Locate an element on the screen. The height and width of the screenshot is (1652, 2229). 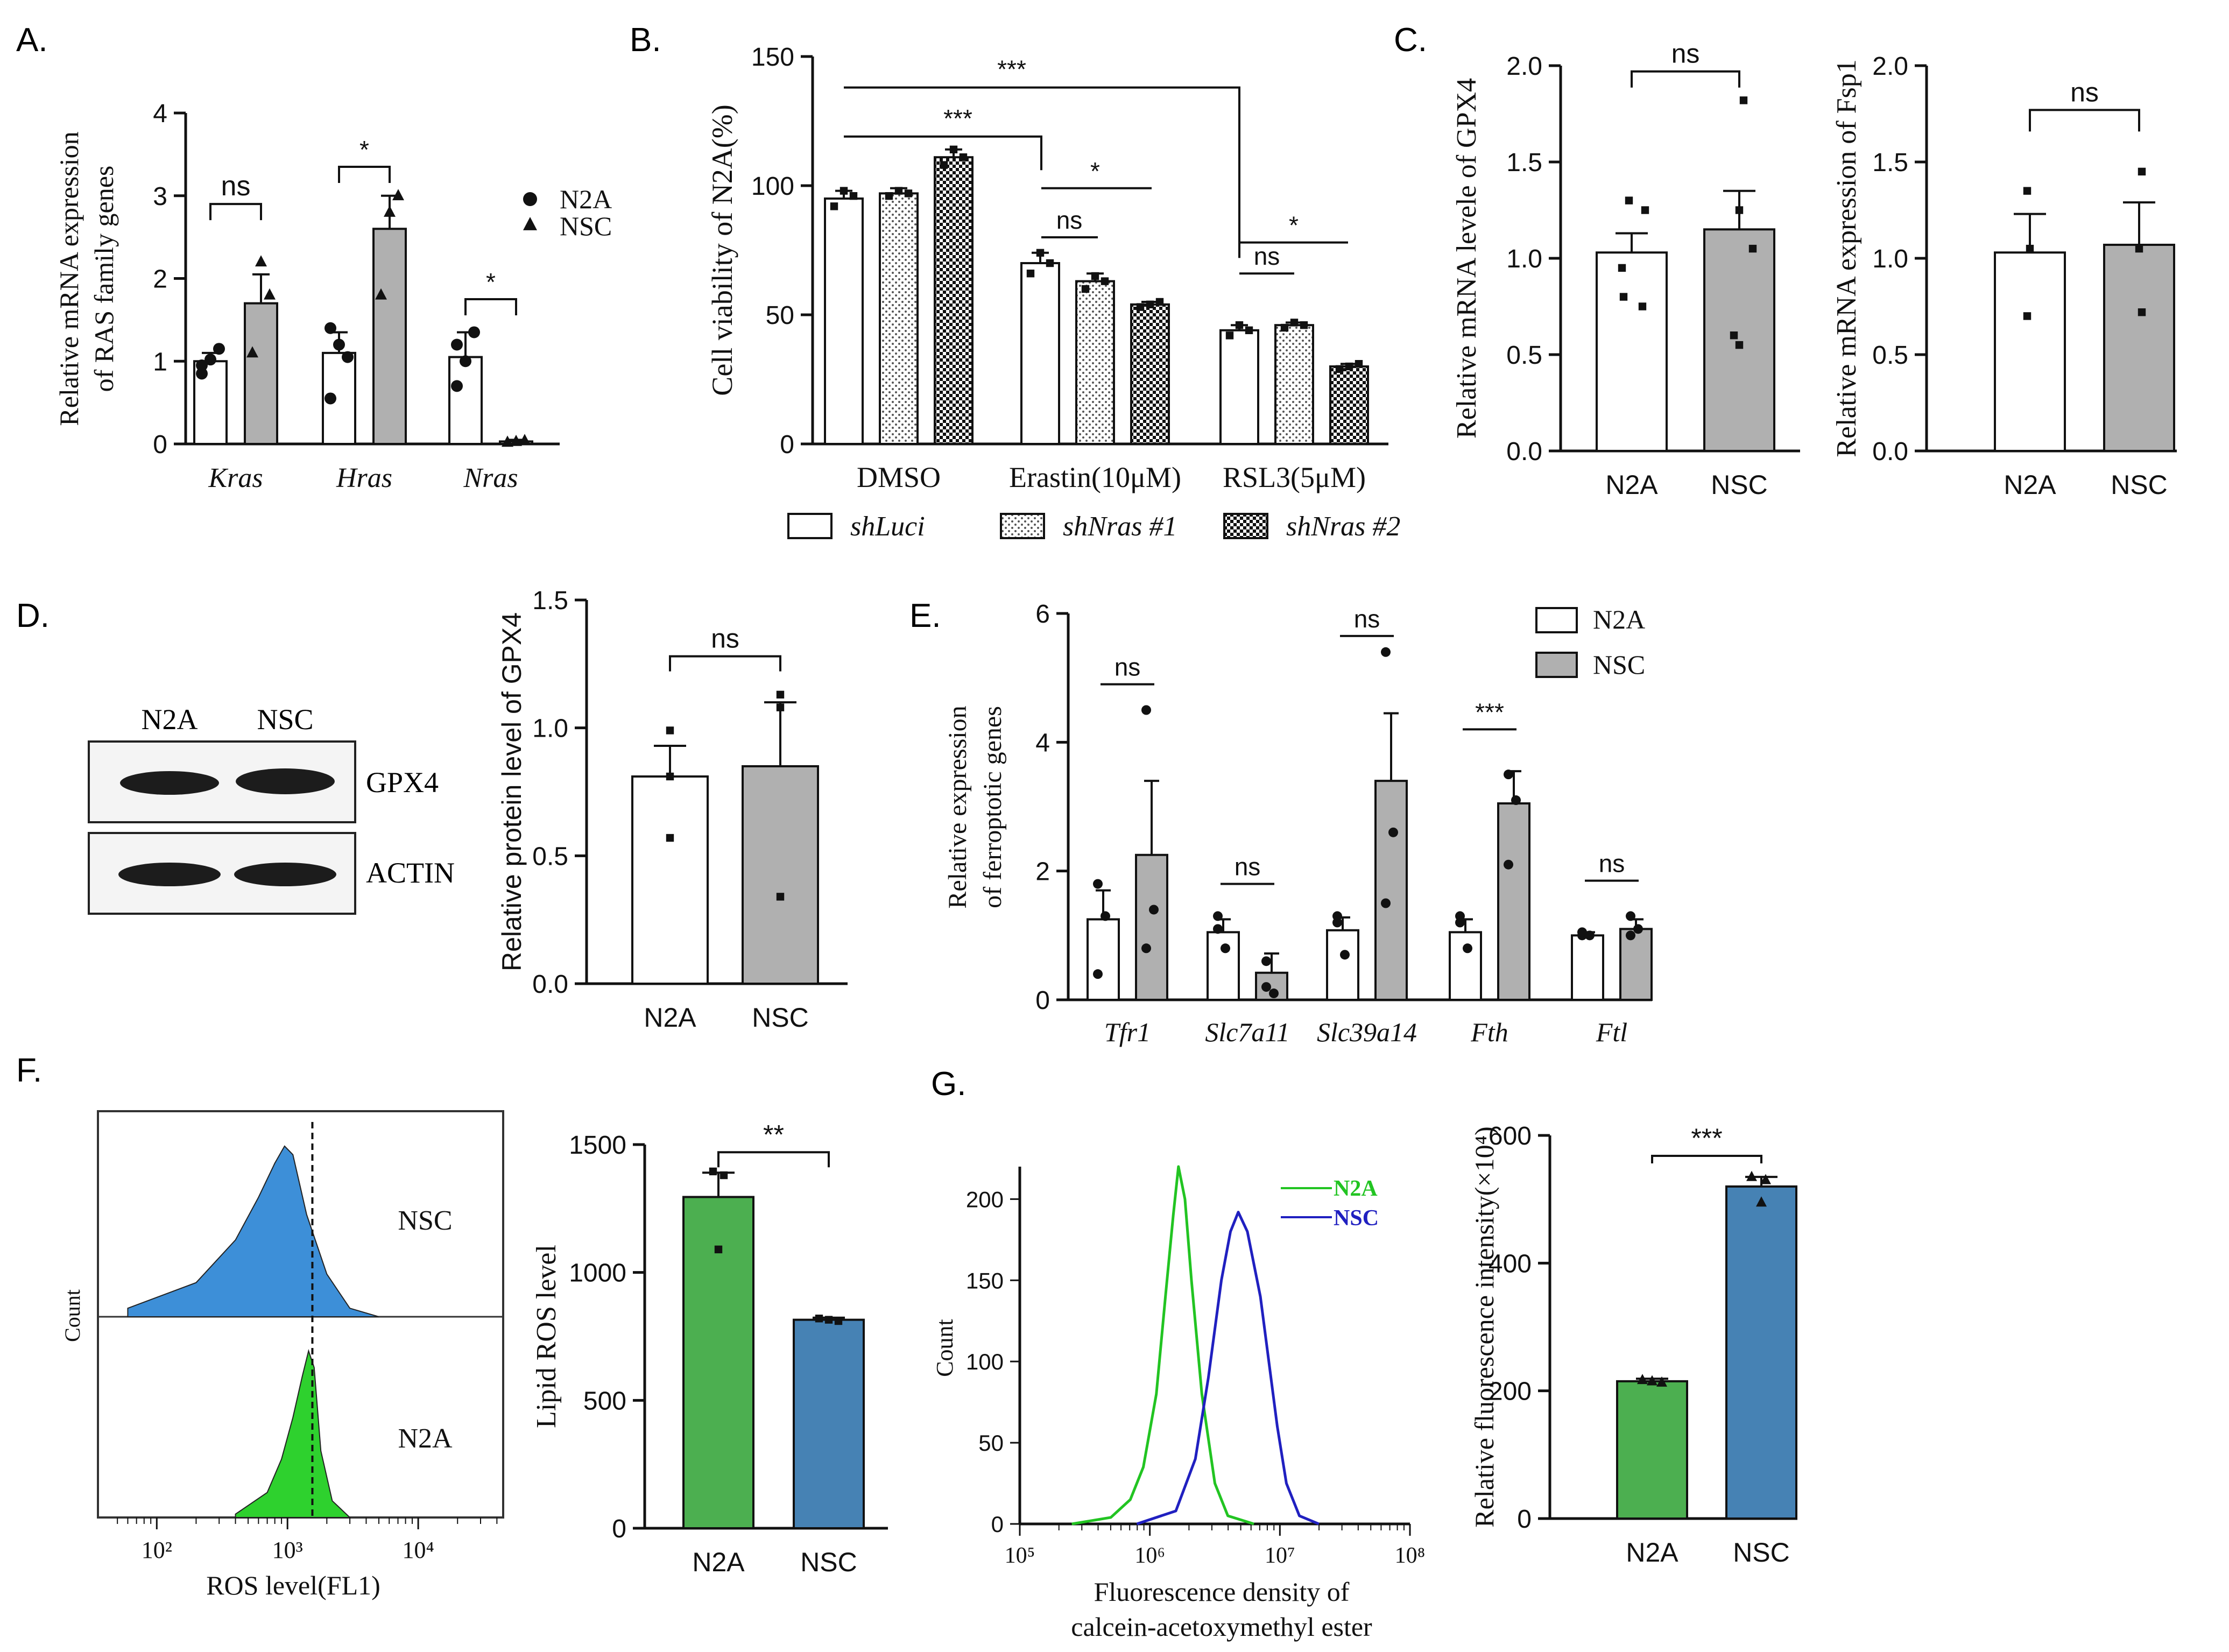
x-tick-label: RSL3(5μM) is located at coordinates (1295, 477).